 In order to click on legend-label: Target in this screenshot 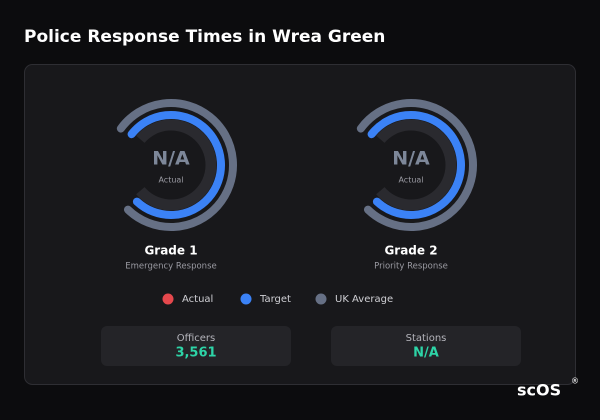, I will do `click(275, 299)`.